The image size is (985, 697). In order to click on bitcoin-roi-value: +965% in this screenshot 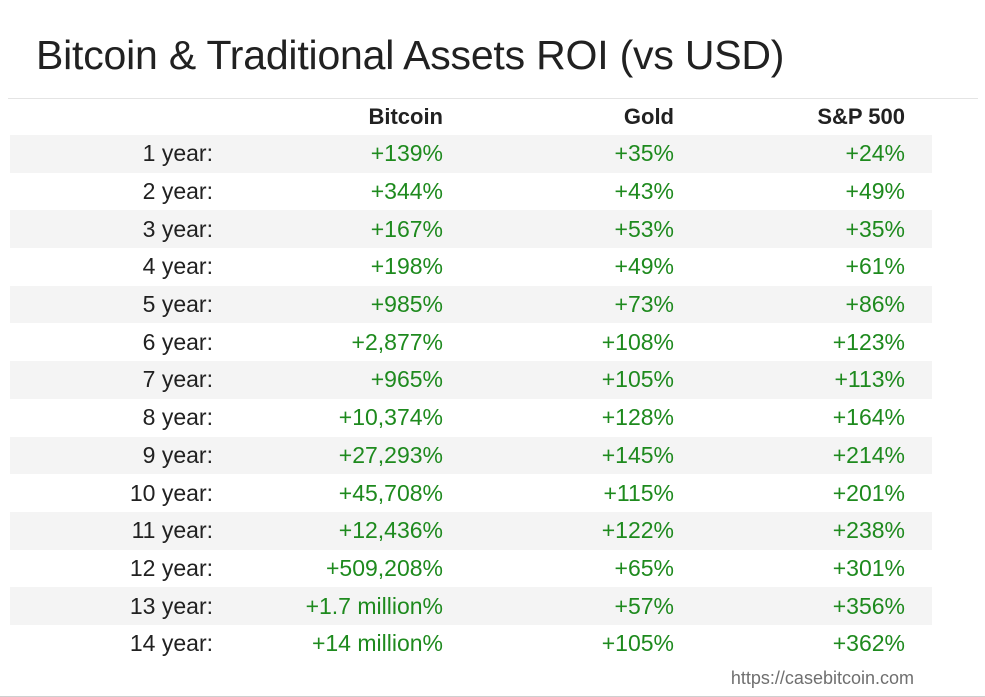, I will do `click(406, 379)`.